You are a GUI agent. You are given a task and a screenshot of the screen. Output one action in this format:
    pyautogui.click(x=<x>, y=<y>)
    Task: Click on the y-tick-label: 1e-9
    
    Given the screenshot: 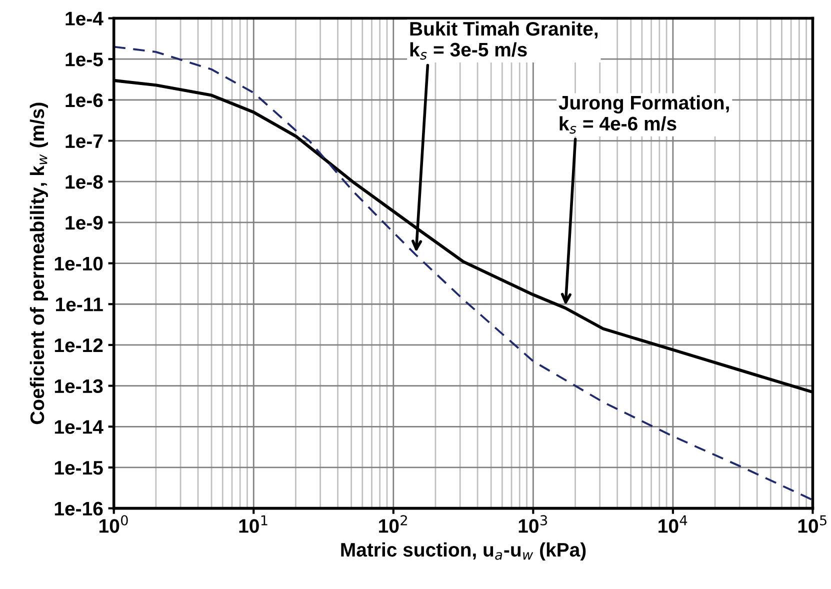 What is the action you would take?
    pyautogui.click(x=84, y=223)
    